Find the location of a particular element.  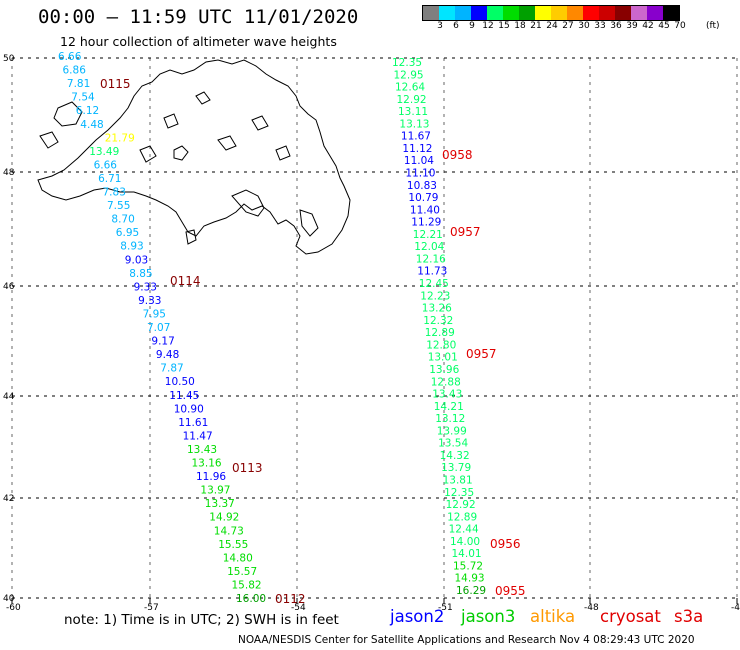

wave-height-value: 13.54 is located at coordinates (453, 444).